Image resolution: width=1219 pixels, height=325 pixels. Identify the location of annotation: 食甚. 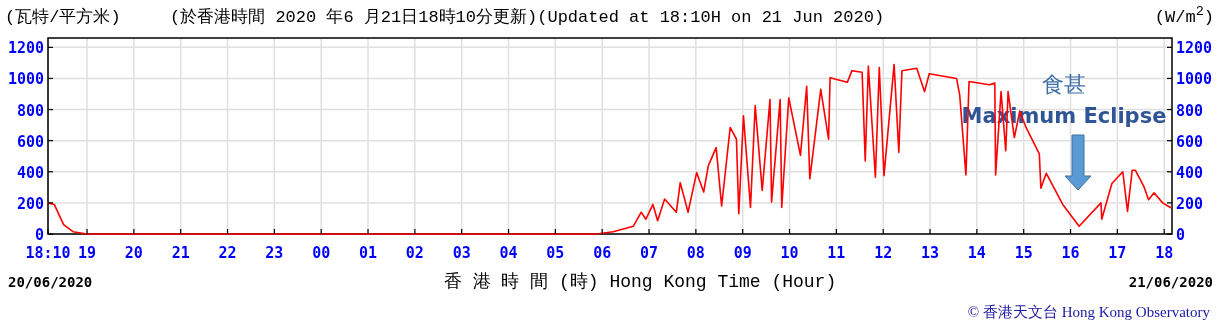
(1064, 84).